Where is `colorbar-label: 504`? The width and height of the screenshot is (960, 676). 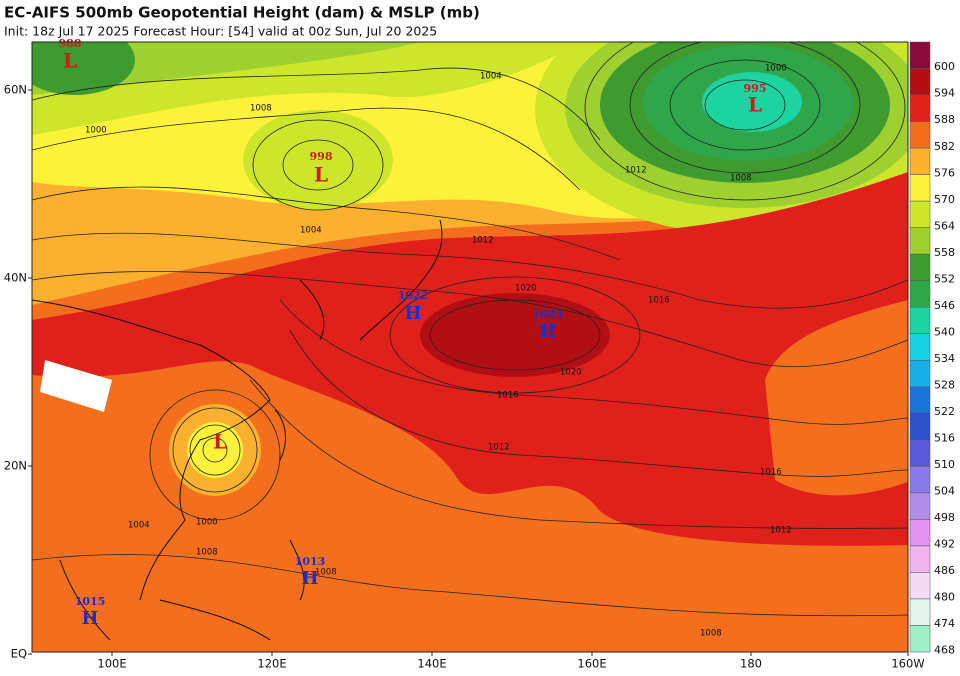
colorbar-label: 504 is located at coordinates (944, 491).